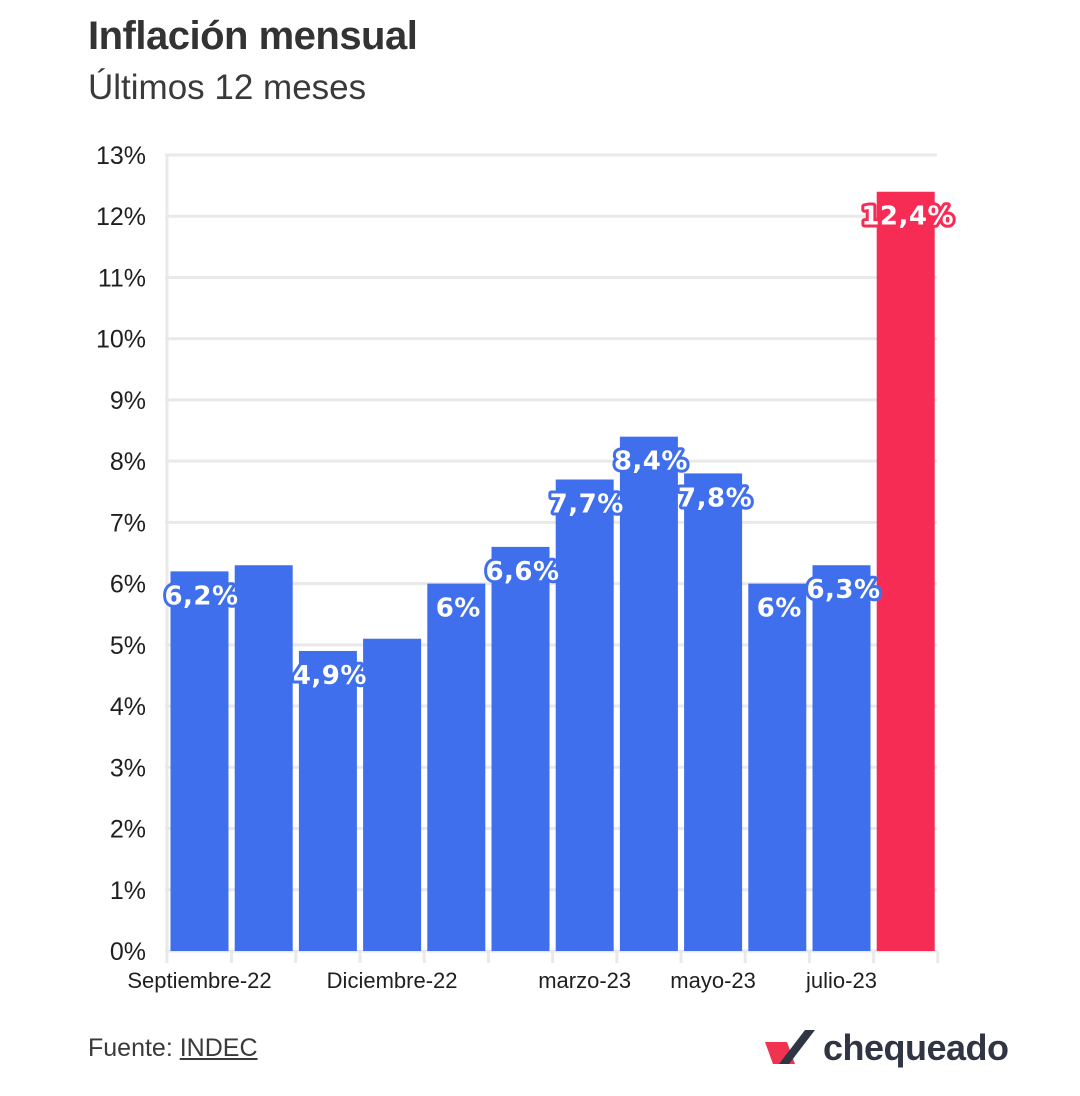  What do you see at coordinates (122, 278) in the screenshot?
I see `y-tick-label: 11%` at bounding box center [122, 278].